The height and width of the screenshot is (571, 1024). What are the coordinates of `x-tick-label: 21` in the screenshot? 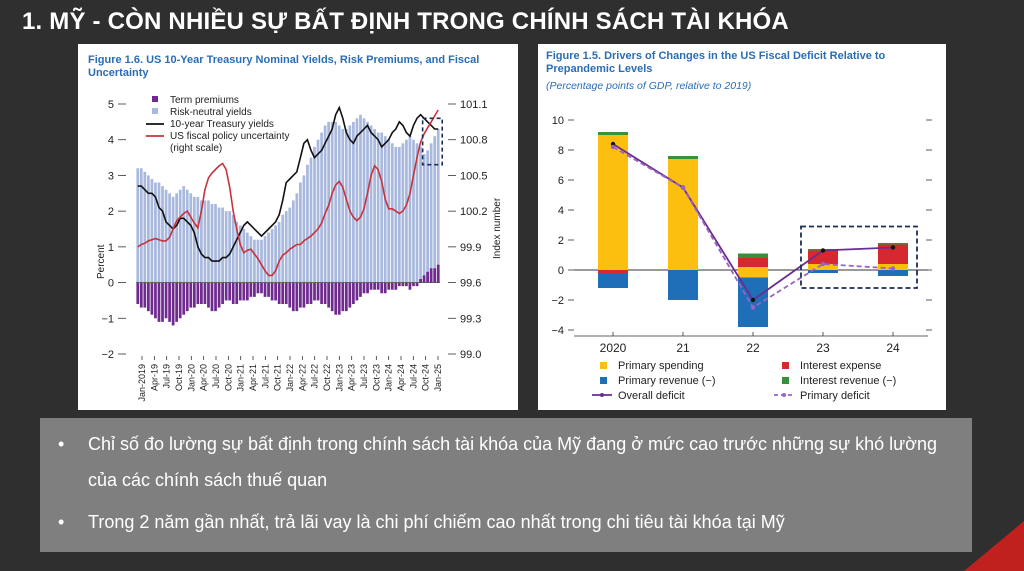 It's located at (683, 348).